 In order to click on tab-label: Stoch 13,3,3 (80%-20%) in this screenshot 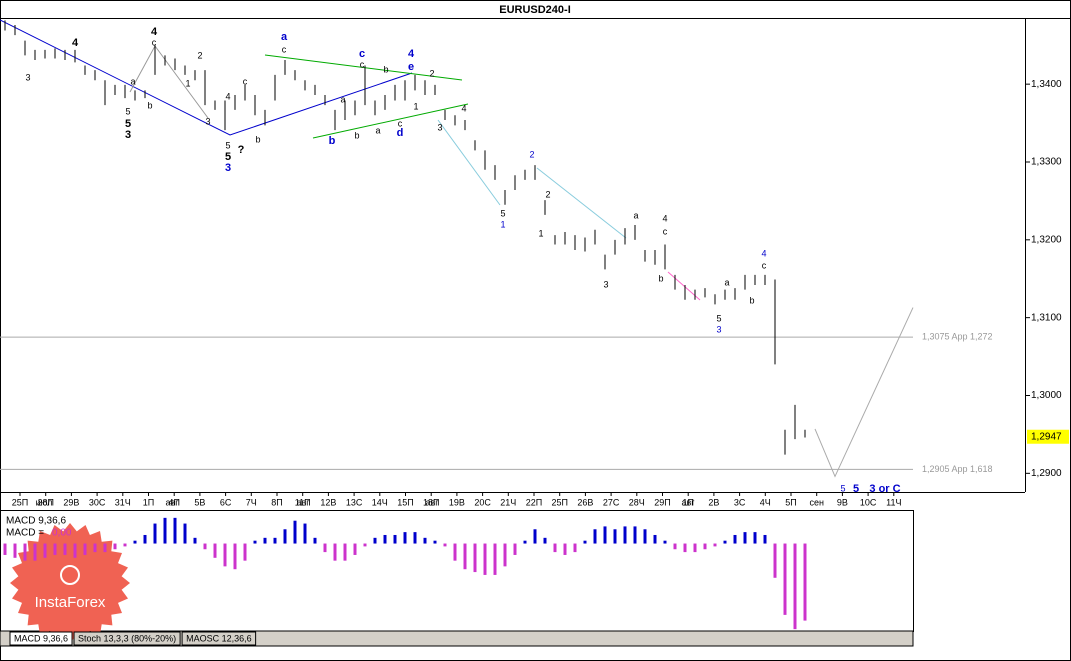, I will do `click(127, 638)`.